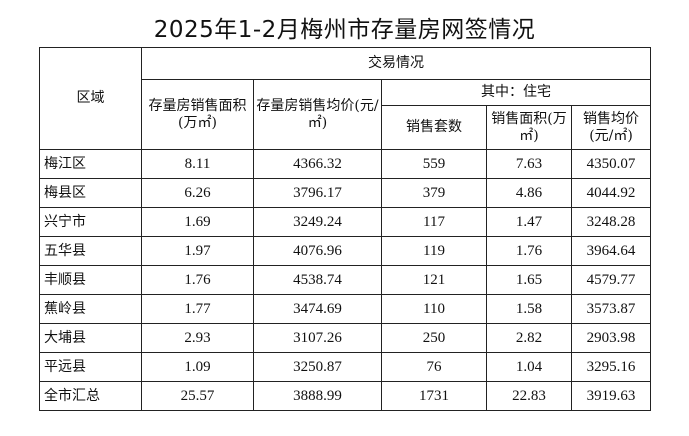 The height and width of the screenshot is (436, 689). Describe the element at coordinates (396, 63) in the screenshot. I see `header-transaction-group: 交易情况` at that location.